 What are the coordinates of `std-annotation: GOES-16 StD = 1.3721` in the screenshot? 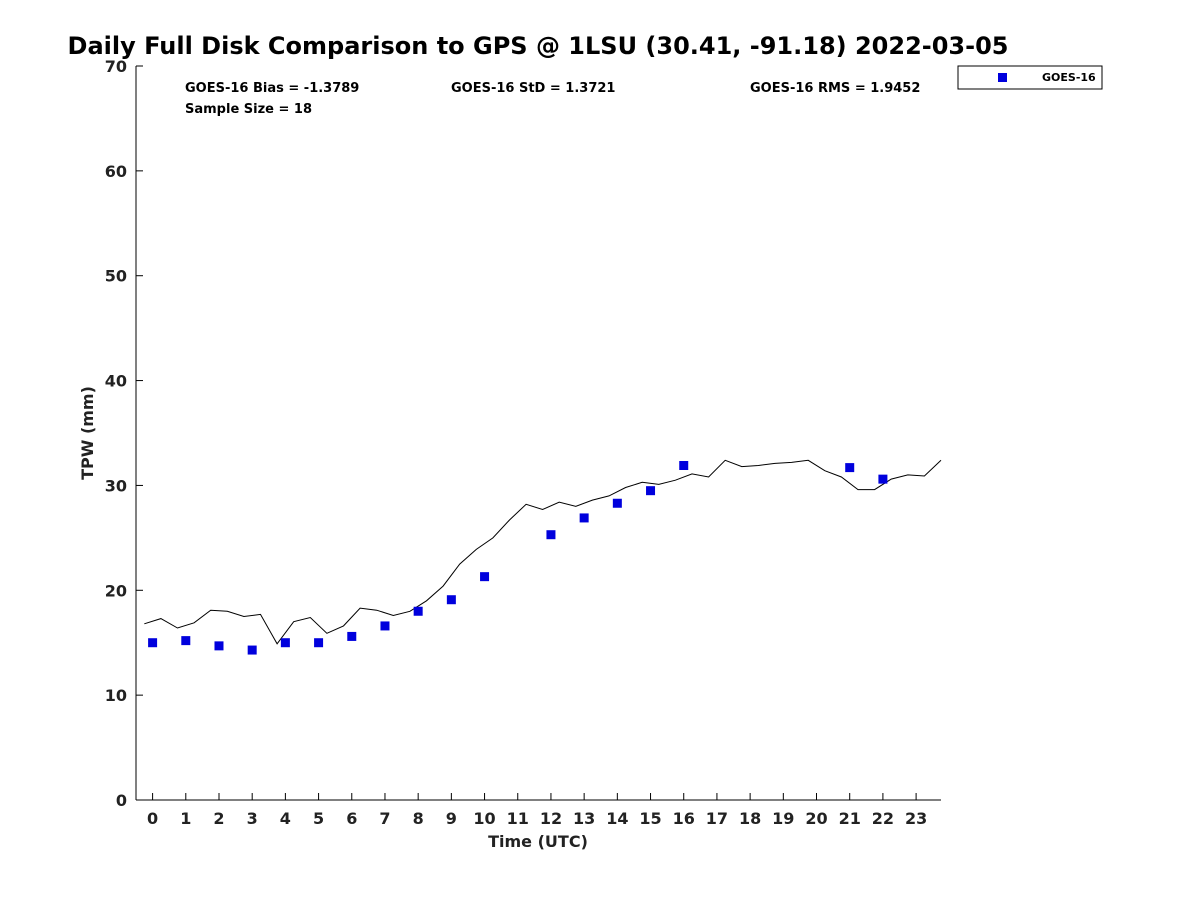 It's located at (533, 88).